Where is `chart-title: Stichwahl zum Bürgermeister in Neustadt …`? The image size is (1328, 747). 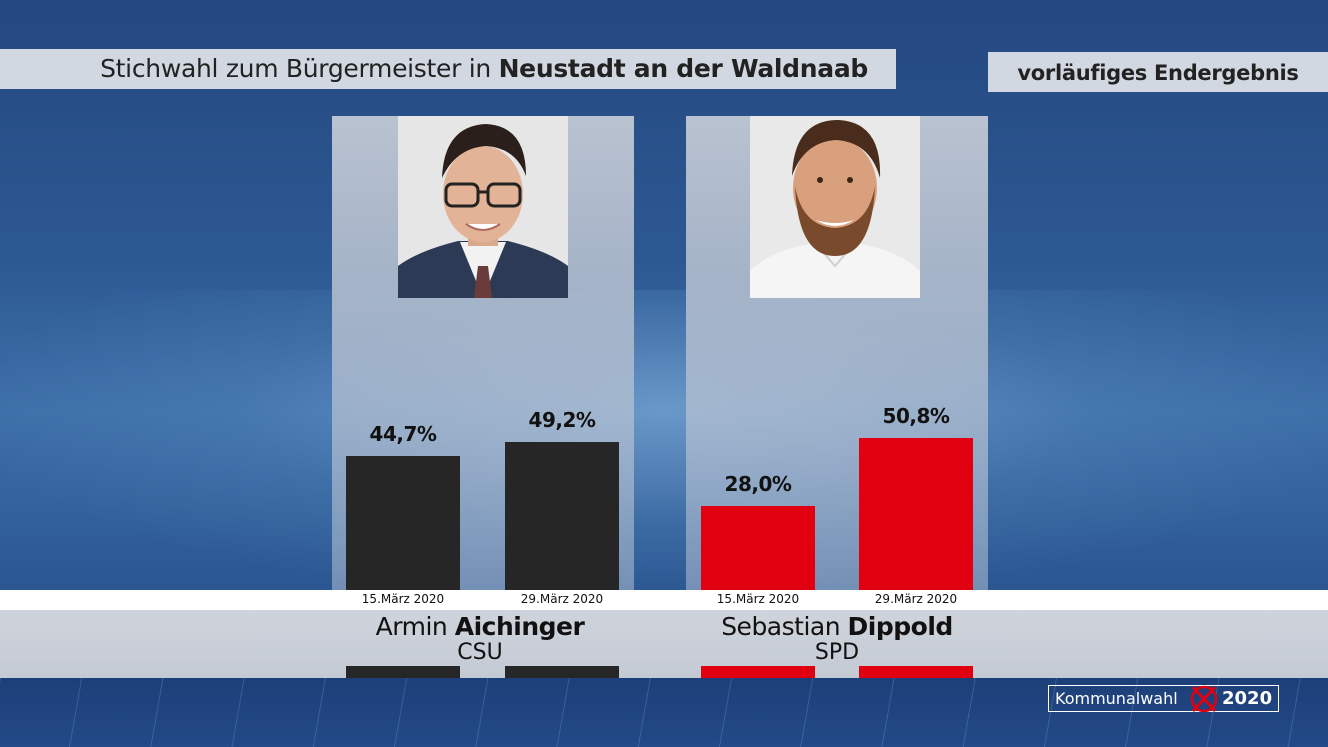
chart-title: Stichwahl zum Bürgermeister in Neustadt … is located at coordinates (484, 69).